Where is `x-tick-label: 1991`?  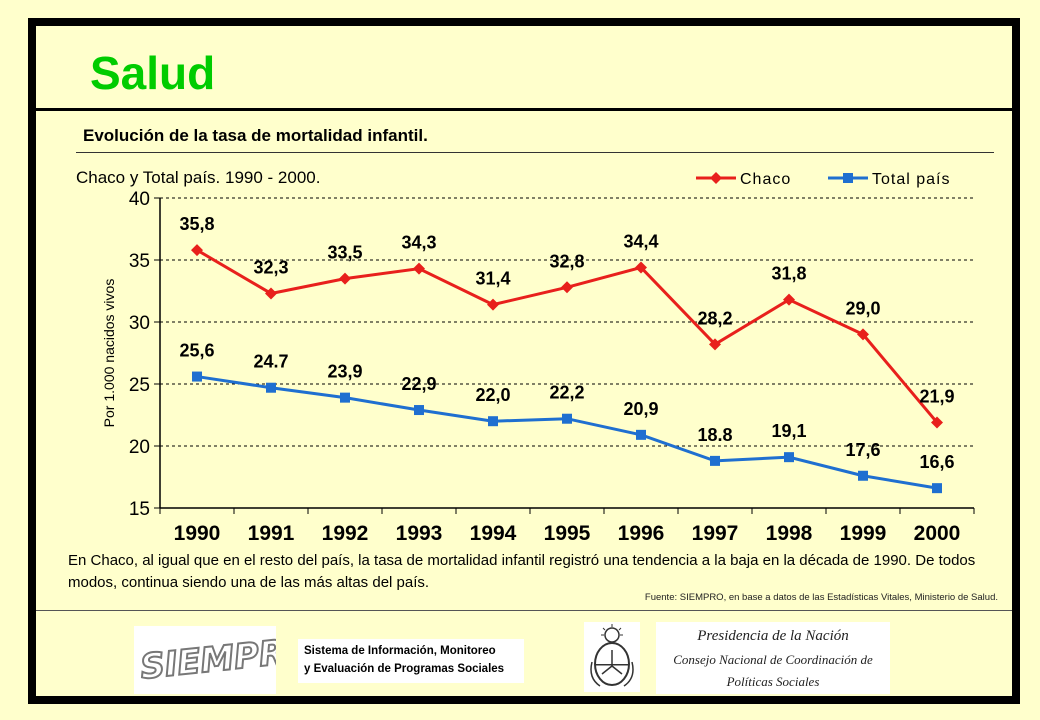
x-tick-label: 1991 is located at coordinates (271, 533).